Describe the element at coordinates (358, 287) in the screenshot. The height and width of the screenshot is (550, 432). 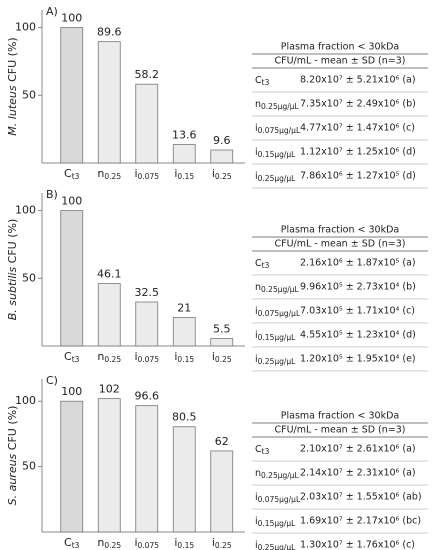
I see `table-row-value: 9.96x10⁵ ± 2.73x10⁴ (b)` at that location.